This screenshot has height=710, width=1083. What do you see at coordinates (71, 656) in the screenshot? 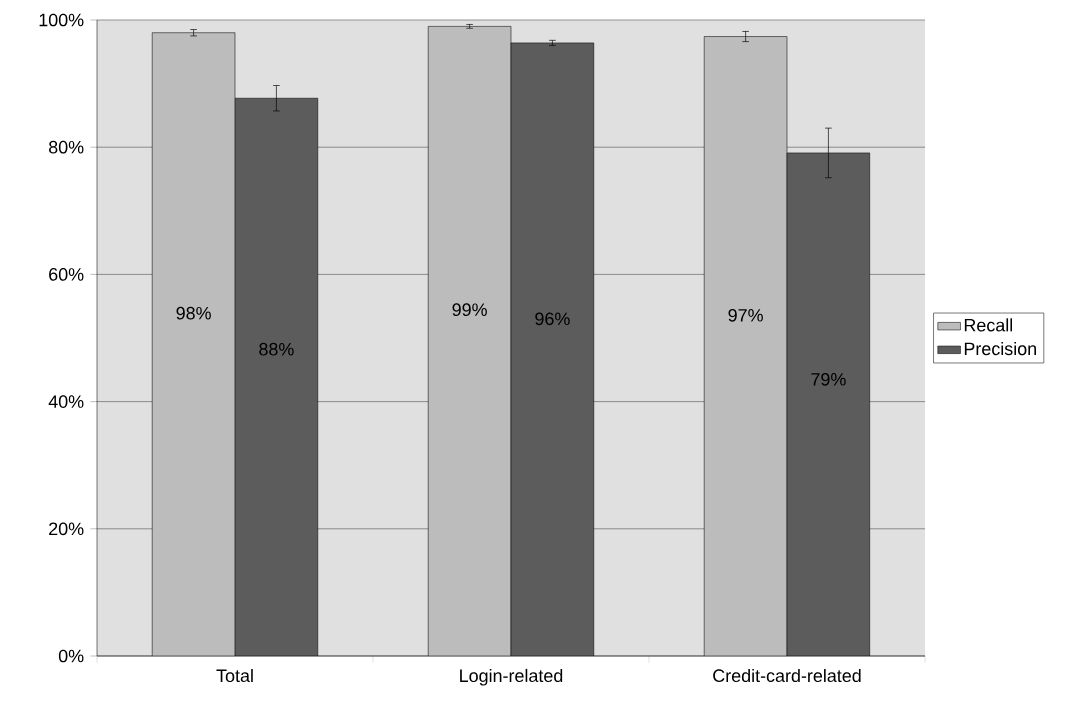
I see `y-tick-label: 0%` at bounding box center [71, 656].